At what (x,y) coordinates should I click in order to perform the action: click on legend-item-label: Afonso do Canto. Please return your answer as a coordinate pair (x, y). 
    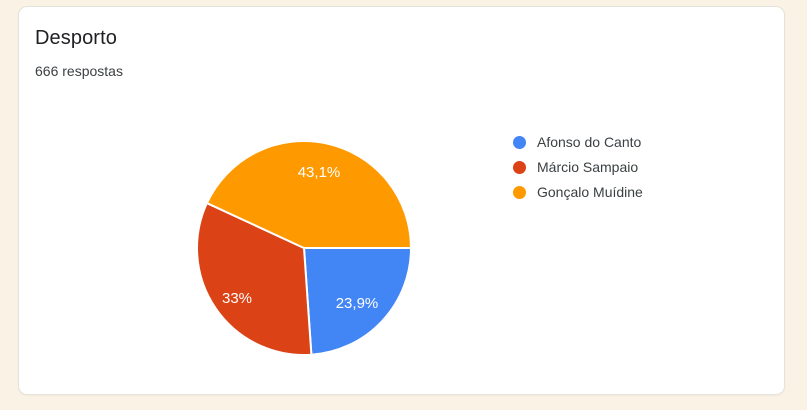
    Looking at the image, I should click on (589, 142).